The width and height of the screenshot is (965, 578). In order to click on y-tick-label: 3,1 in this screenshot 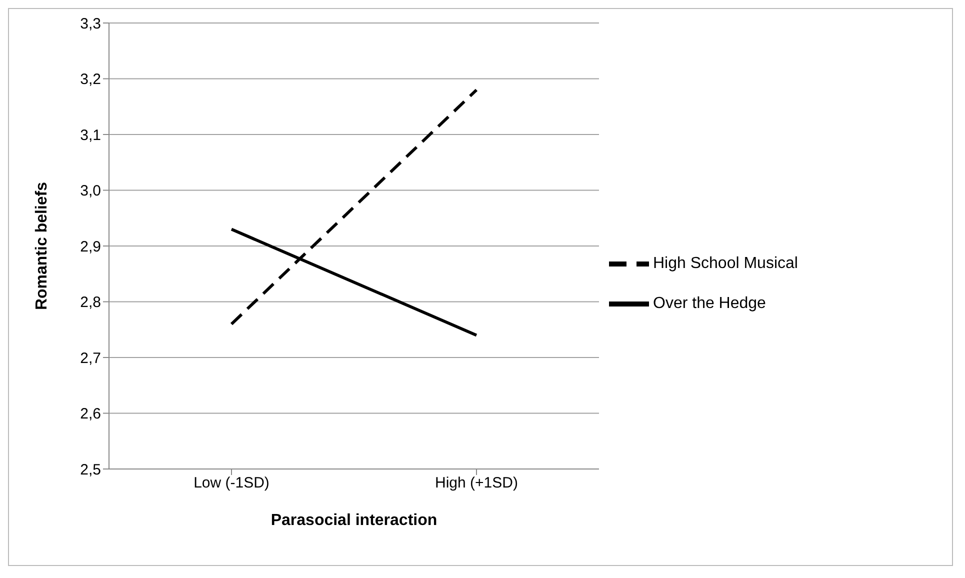, I will do `click(90, 135)`.